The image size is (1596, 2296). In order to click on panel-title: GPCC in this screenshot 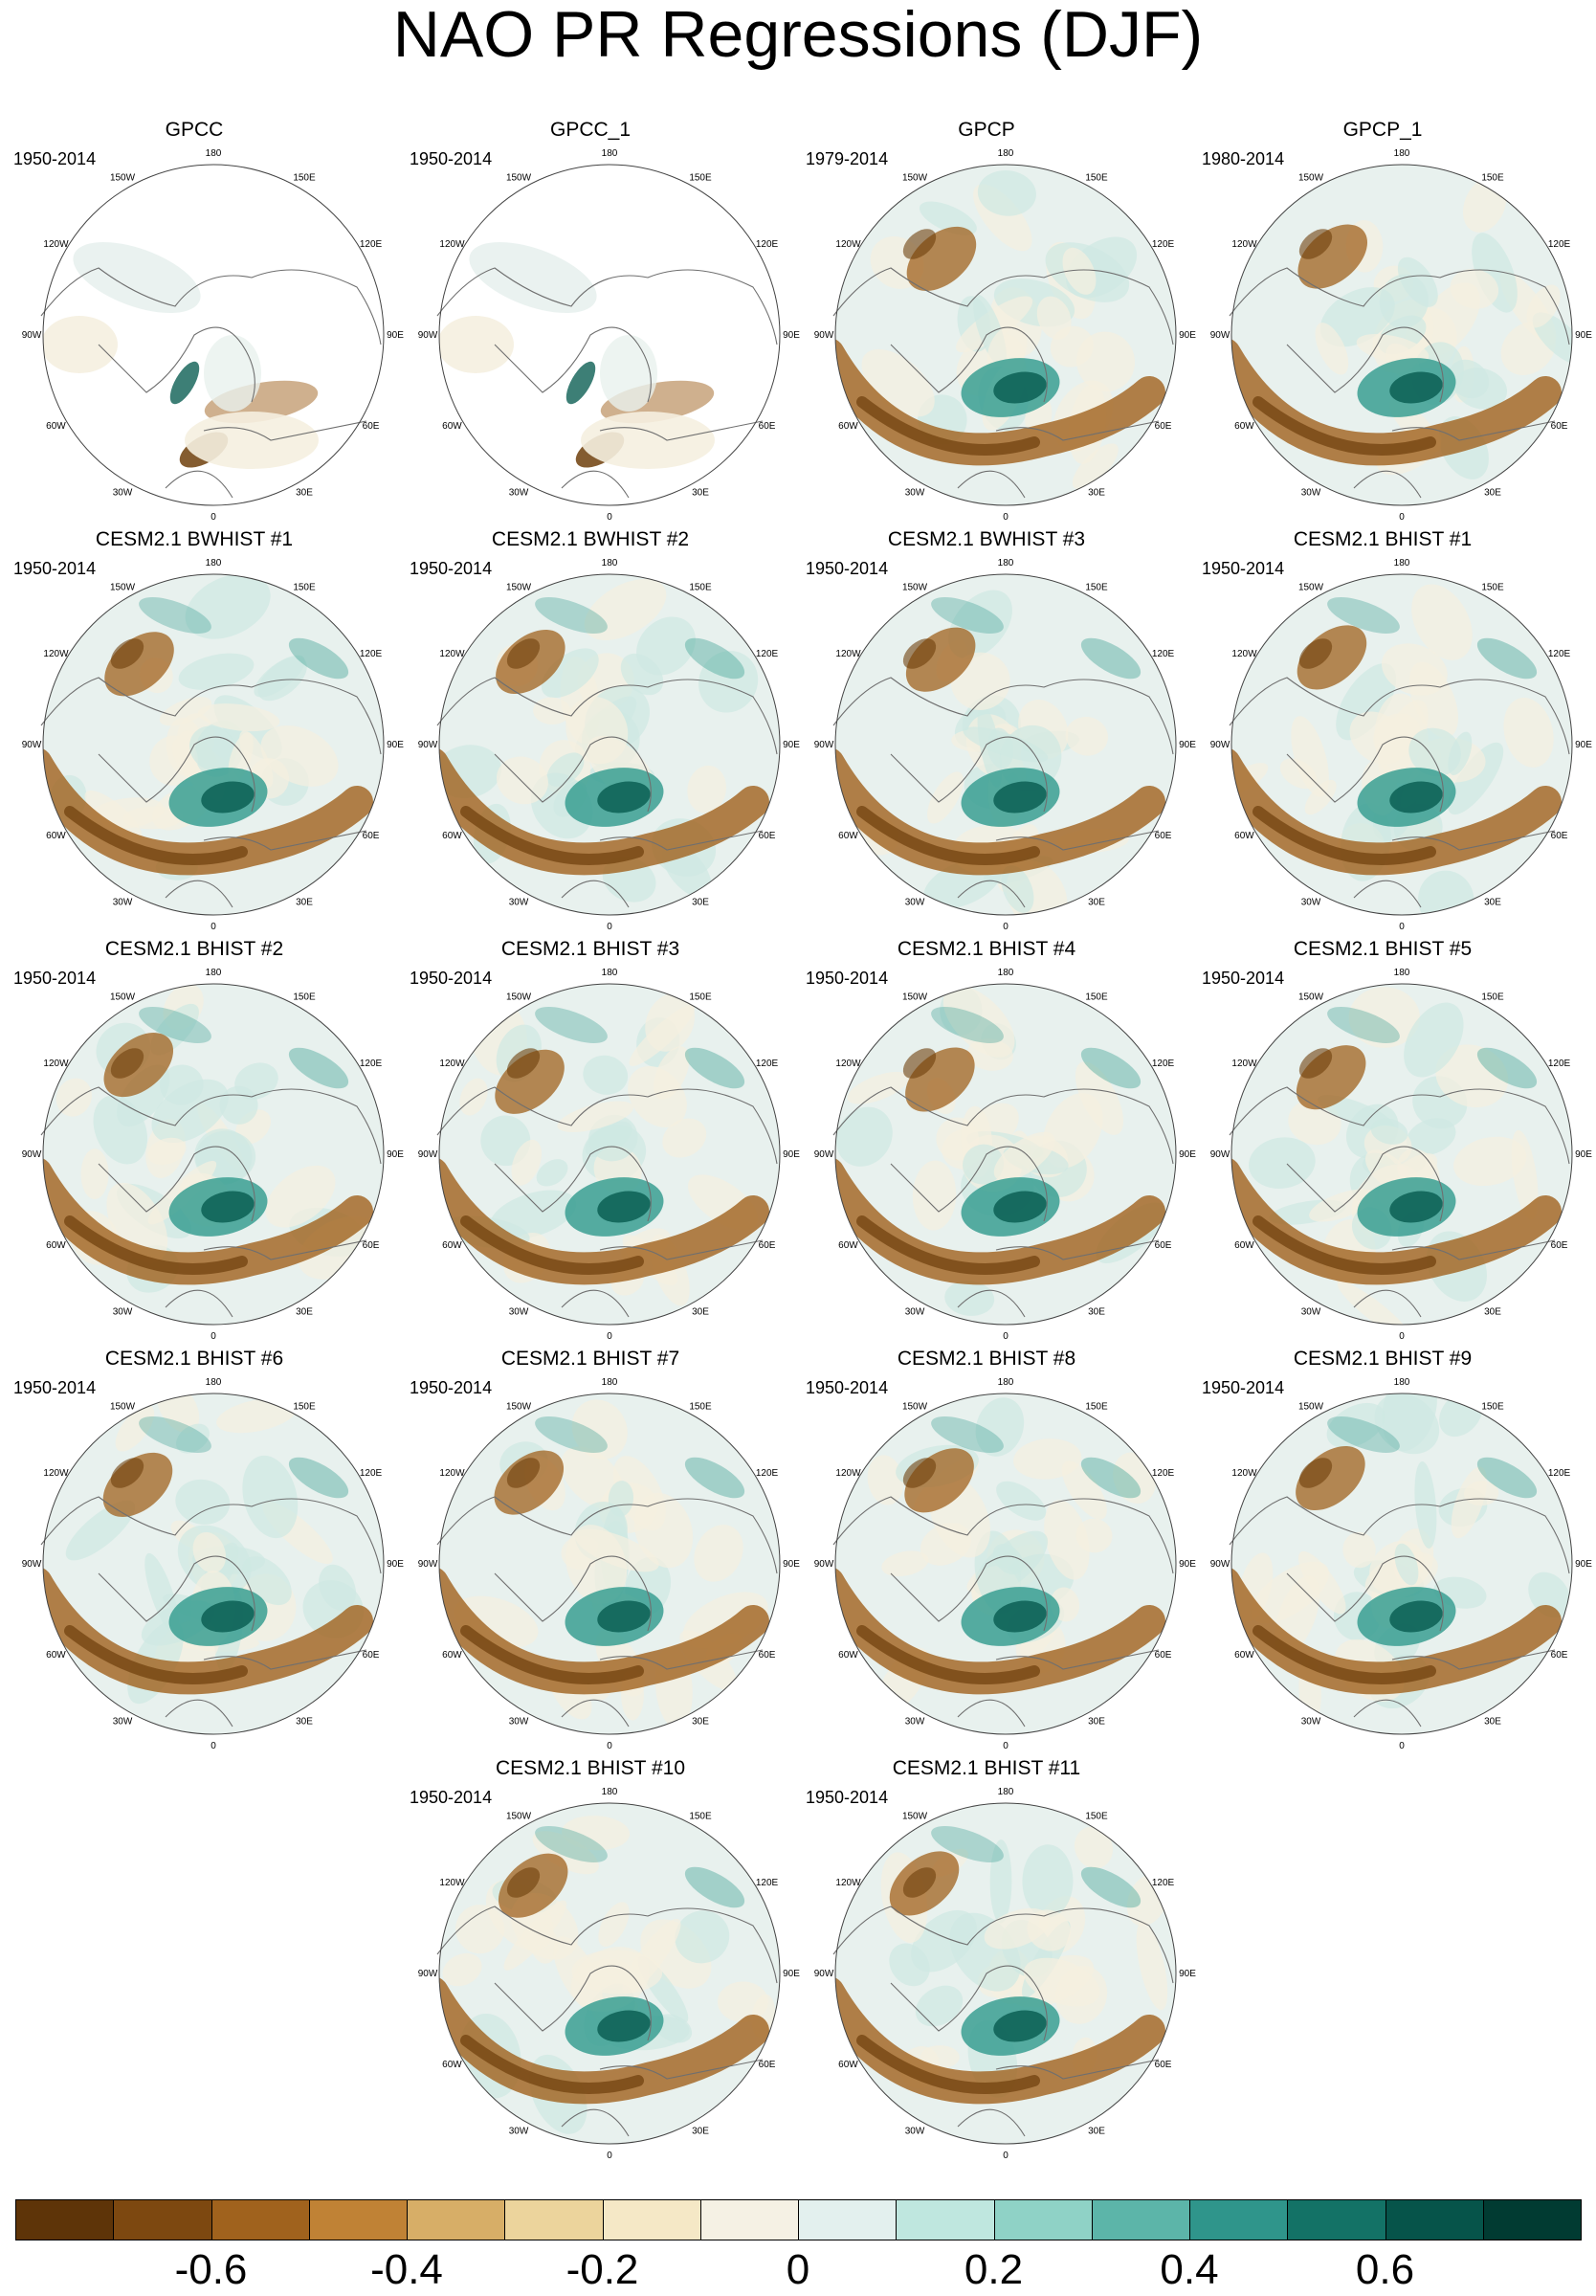, I will do `click(195, 130)`.